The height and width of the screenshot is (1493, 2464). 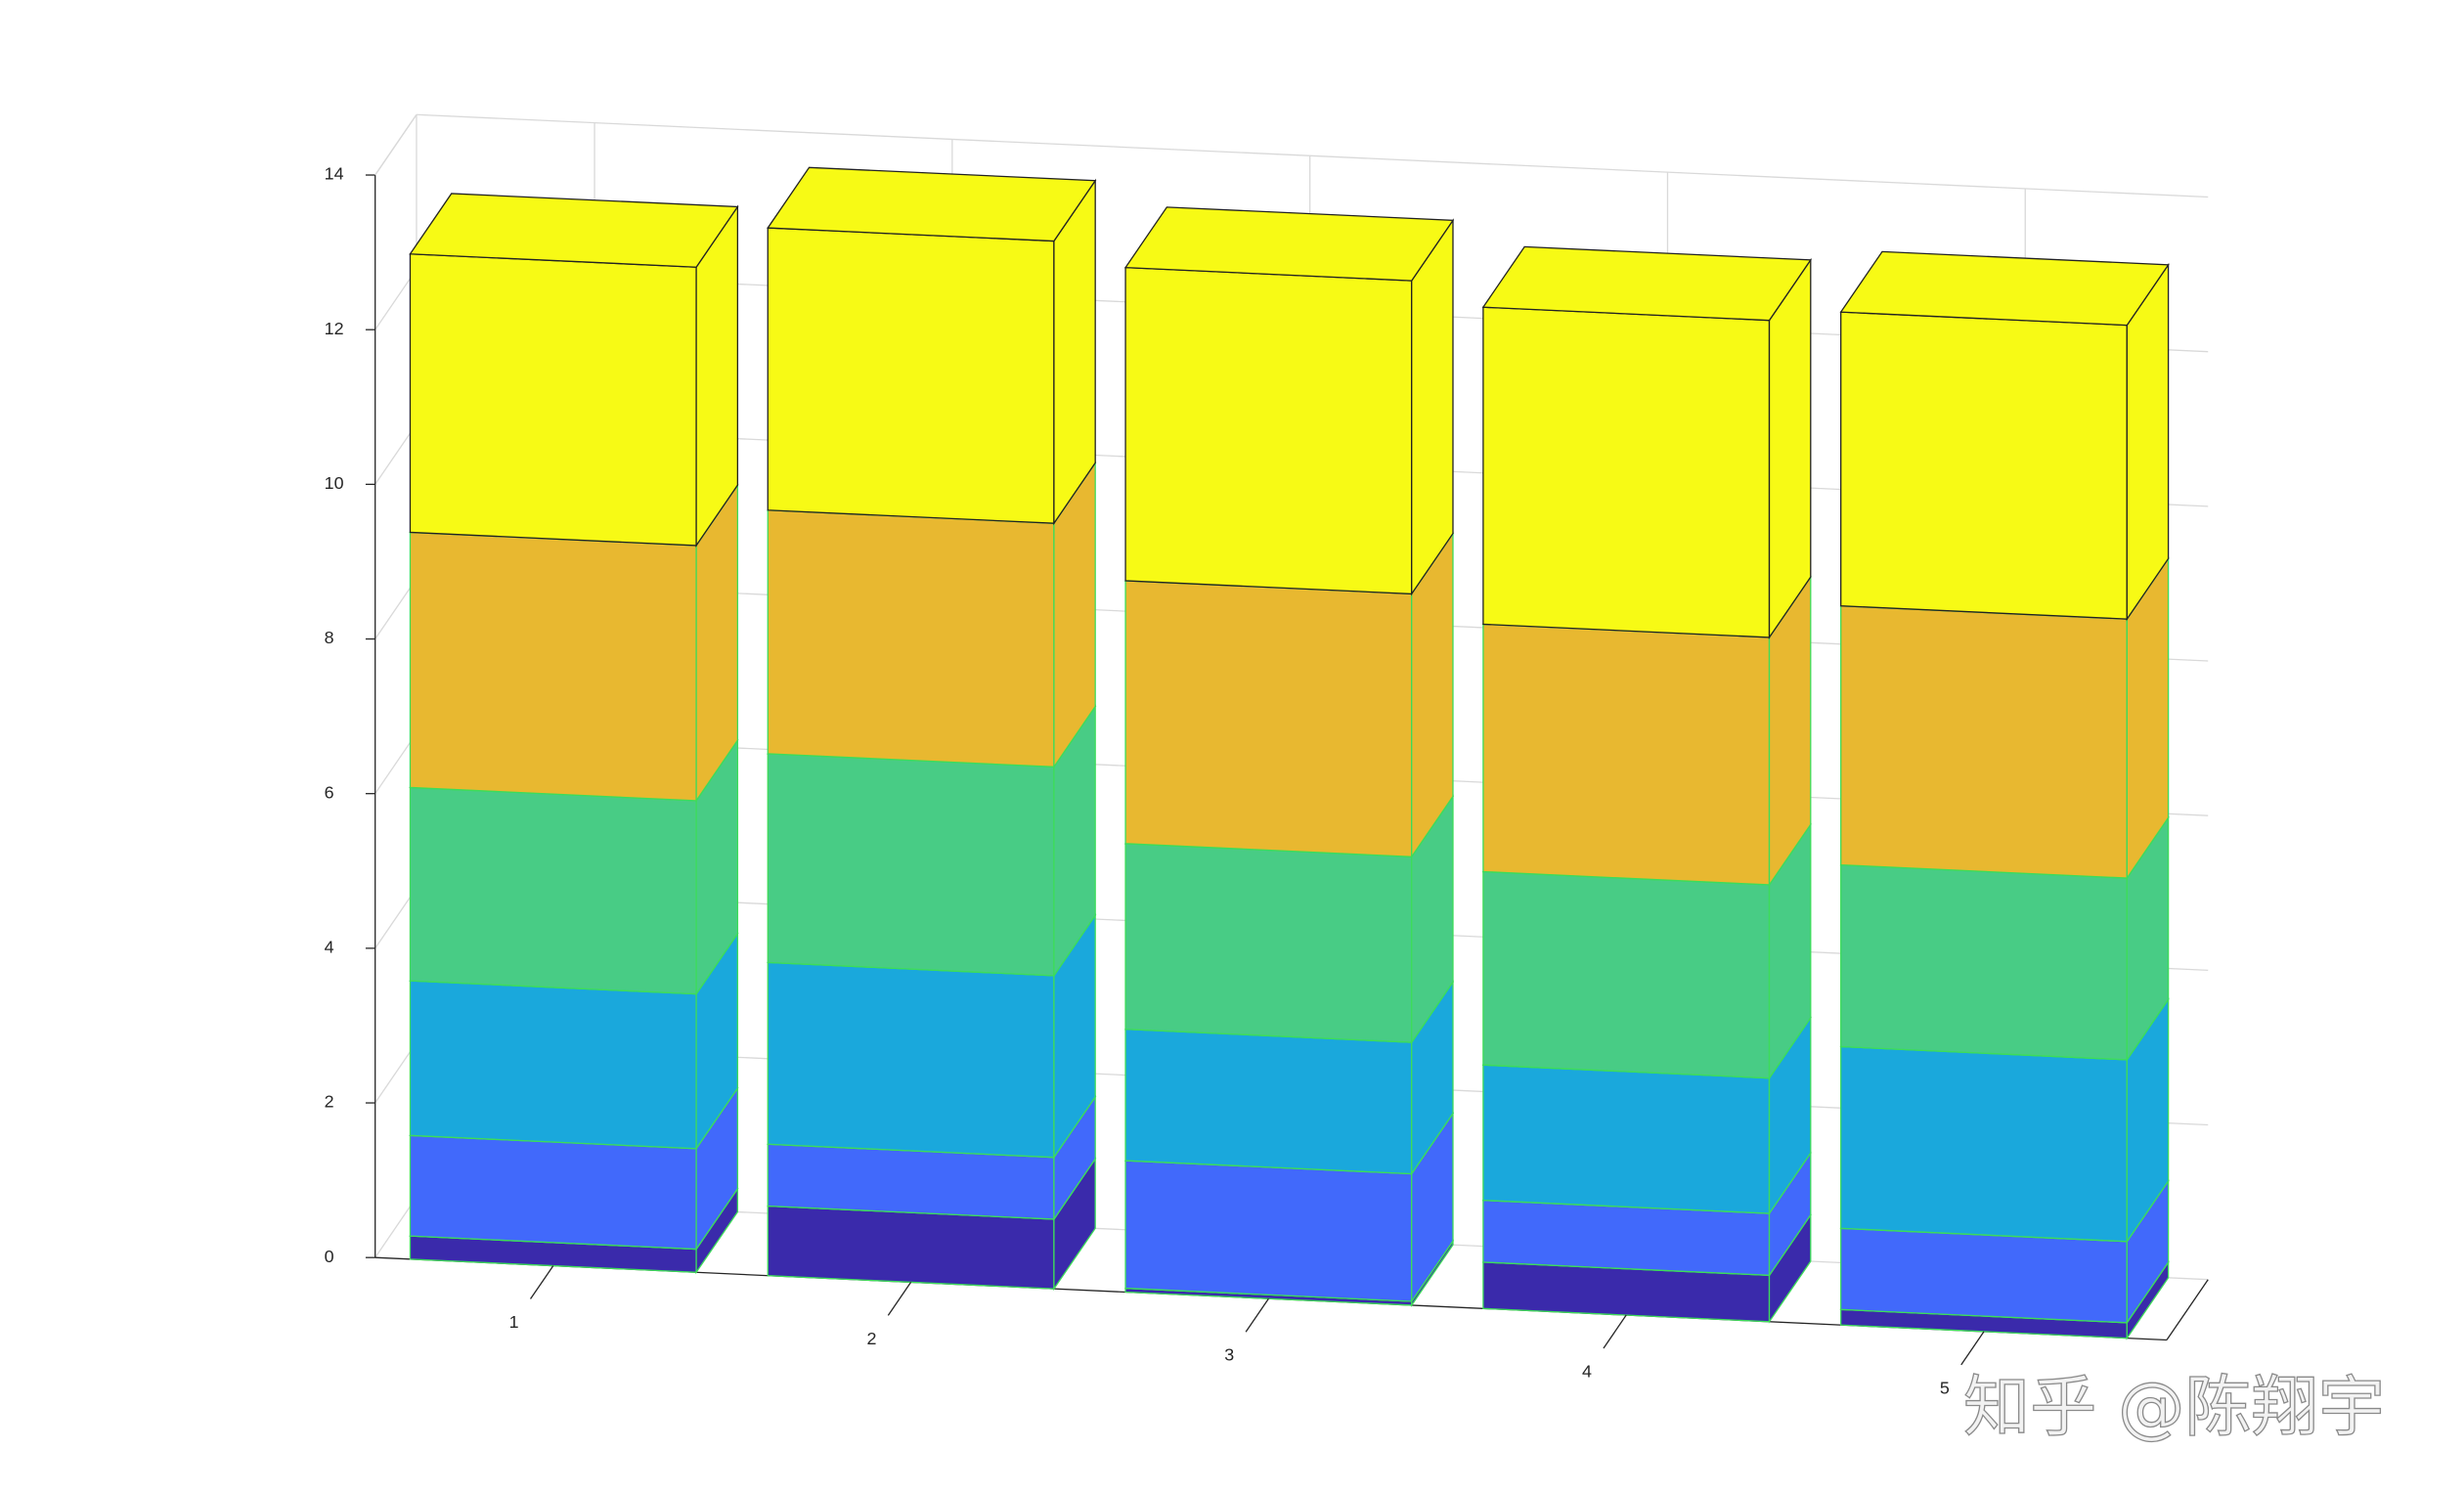 I want to click on y-tick-label: 12, so click(x=334, y=328).